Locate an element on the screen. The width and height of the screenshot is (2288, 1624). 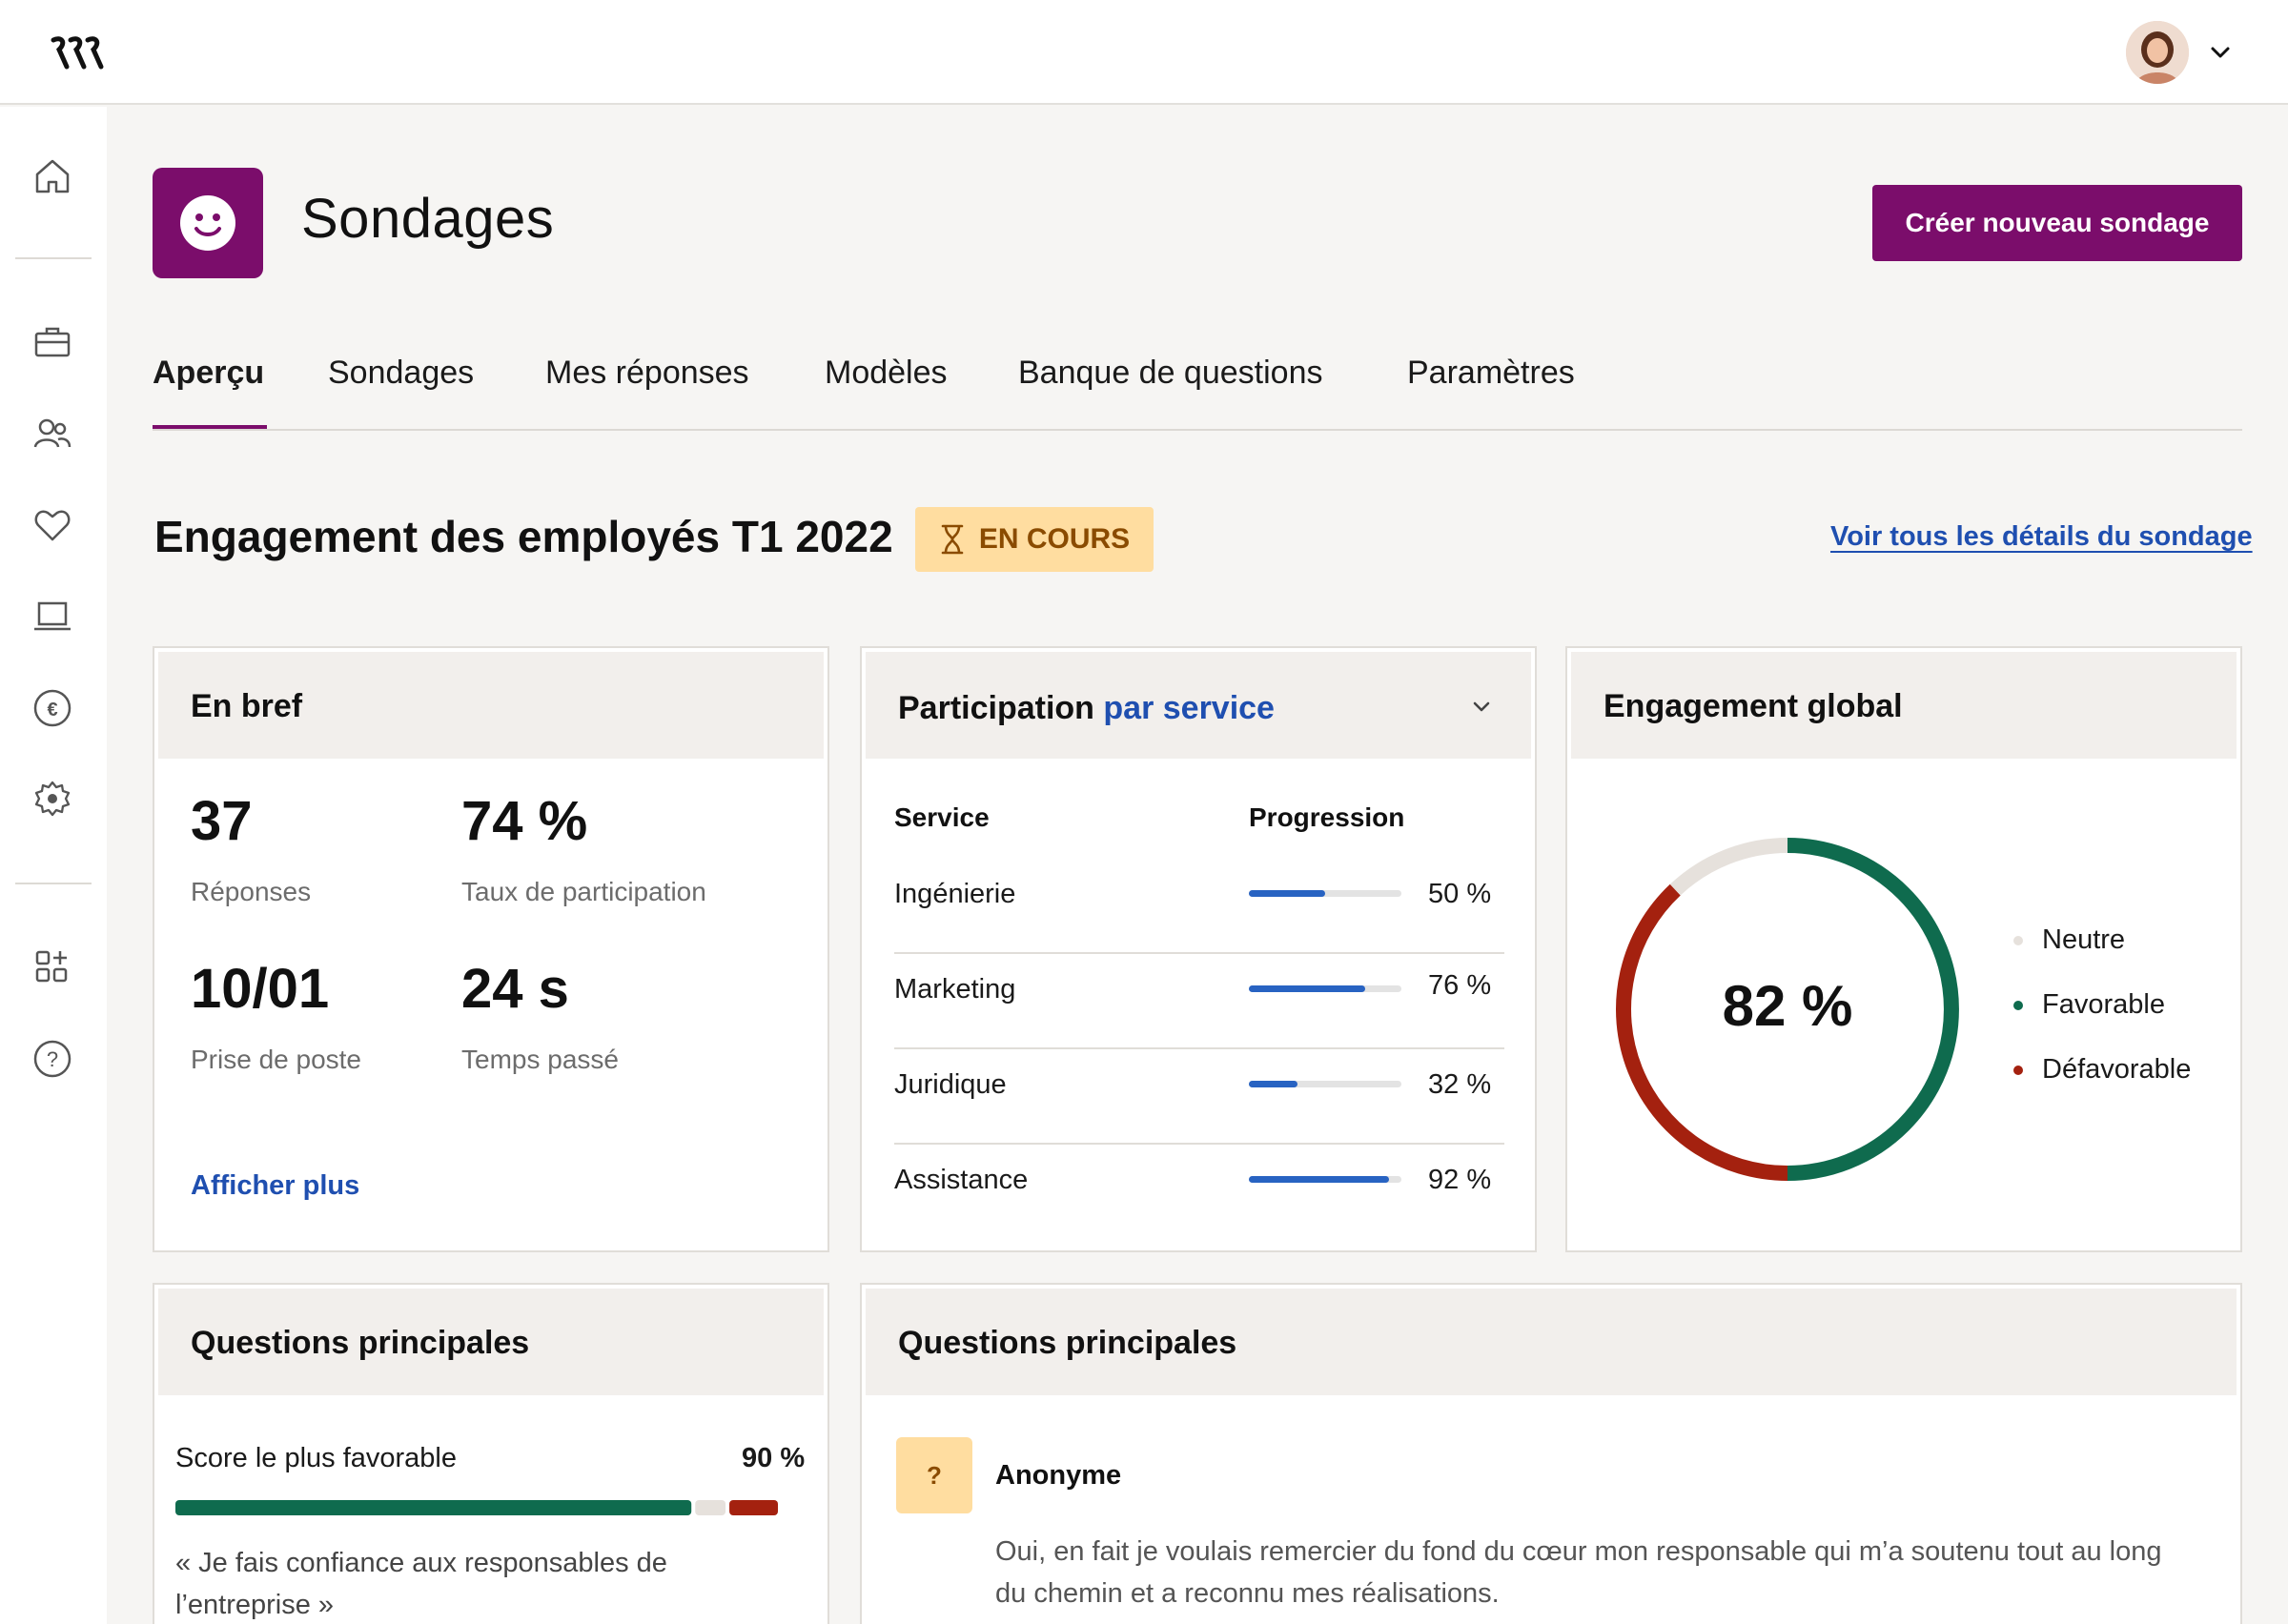
column-header-service: Service is located at coordinates (942, 817).